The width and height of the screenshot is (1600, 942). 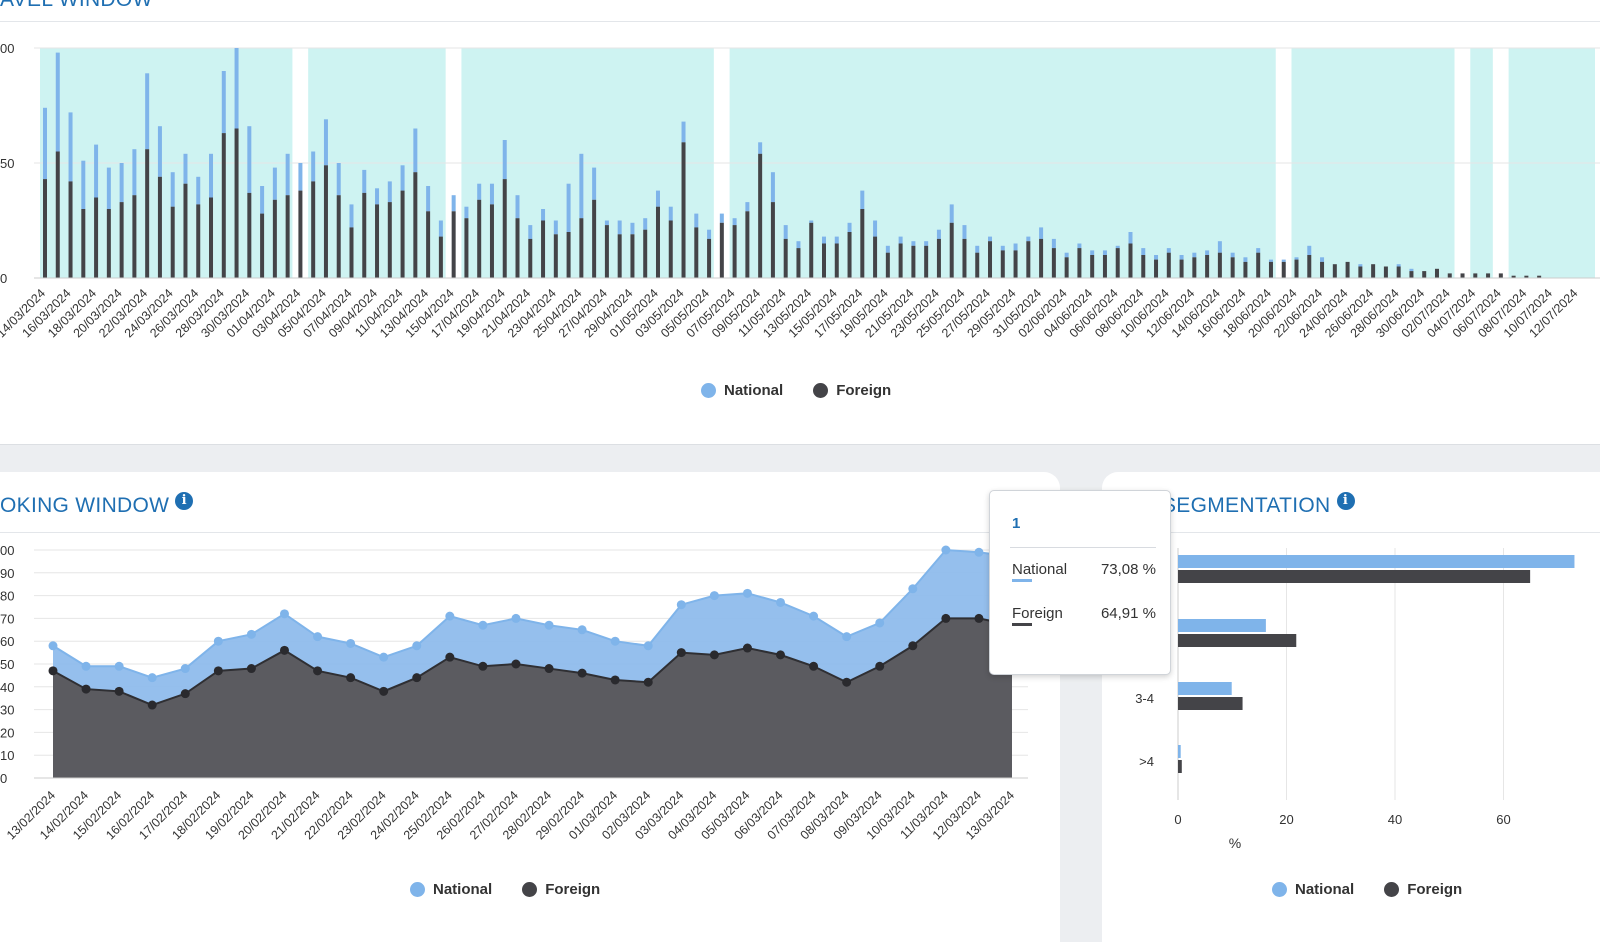 I want to click on foreign-area, so click(x=532, y=698).